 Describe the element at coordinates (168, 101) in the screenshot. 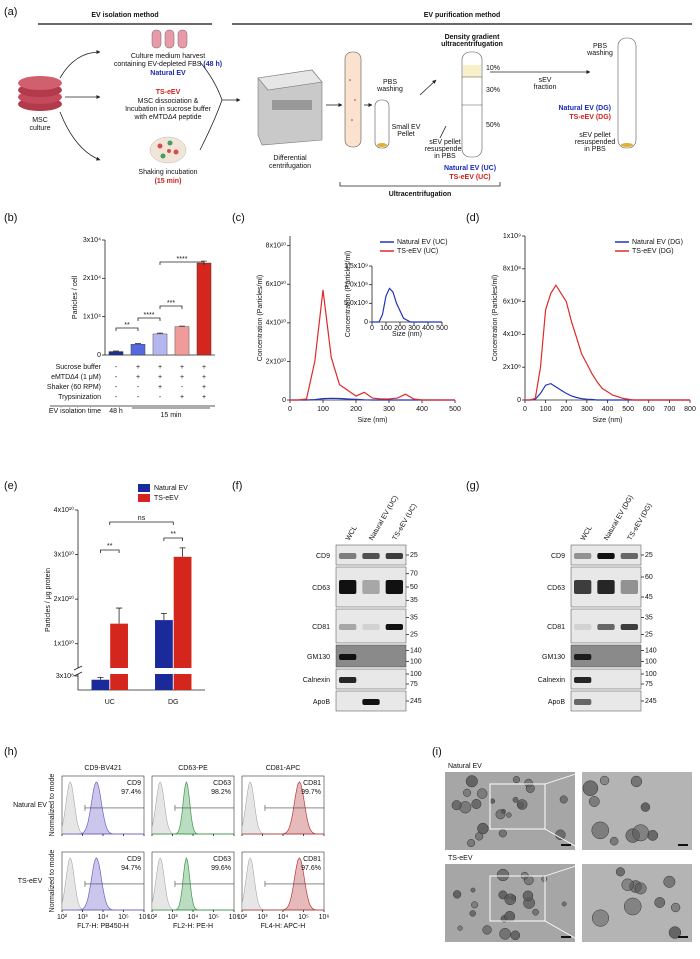

I see `label: MSC dissociation &` at that location.